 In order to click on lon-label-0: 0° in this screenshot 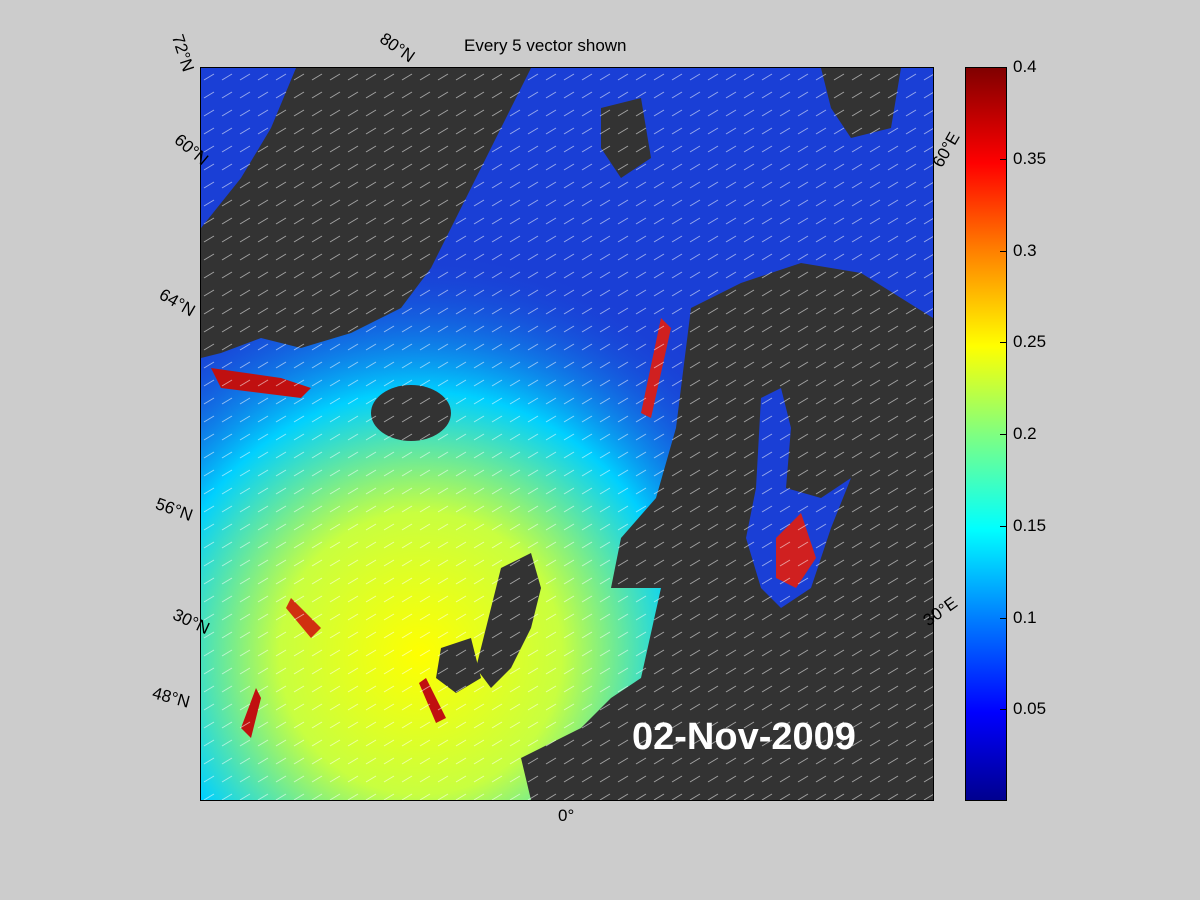, I will do `click(566, 815)`.